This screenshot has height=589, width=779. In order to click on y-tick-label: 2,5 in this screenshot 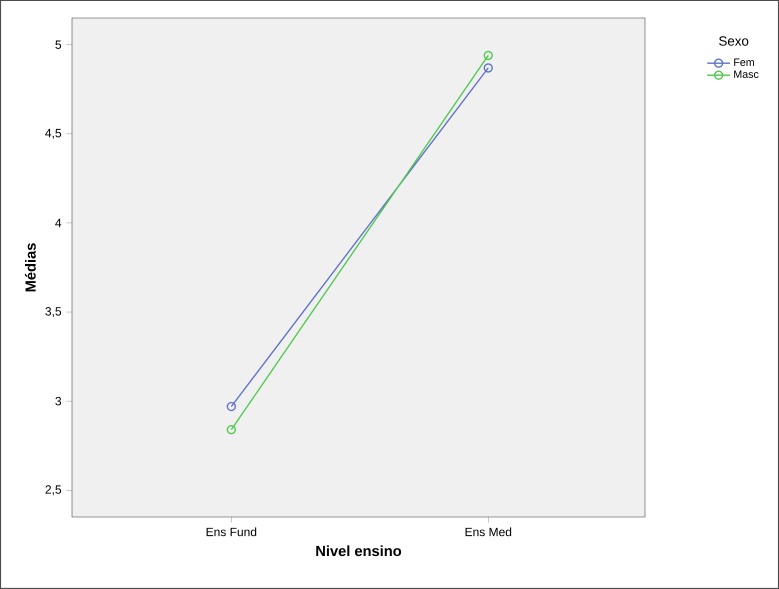, I will do `click(54, 490)`.